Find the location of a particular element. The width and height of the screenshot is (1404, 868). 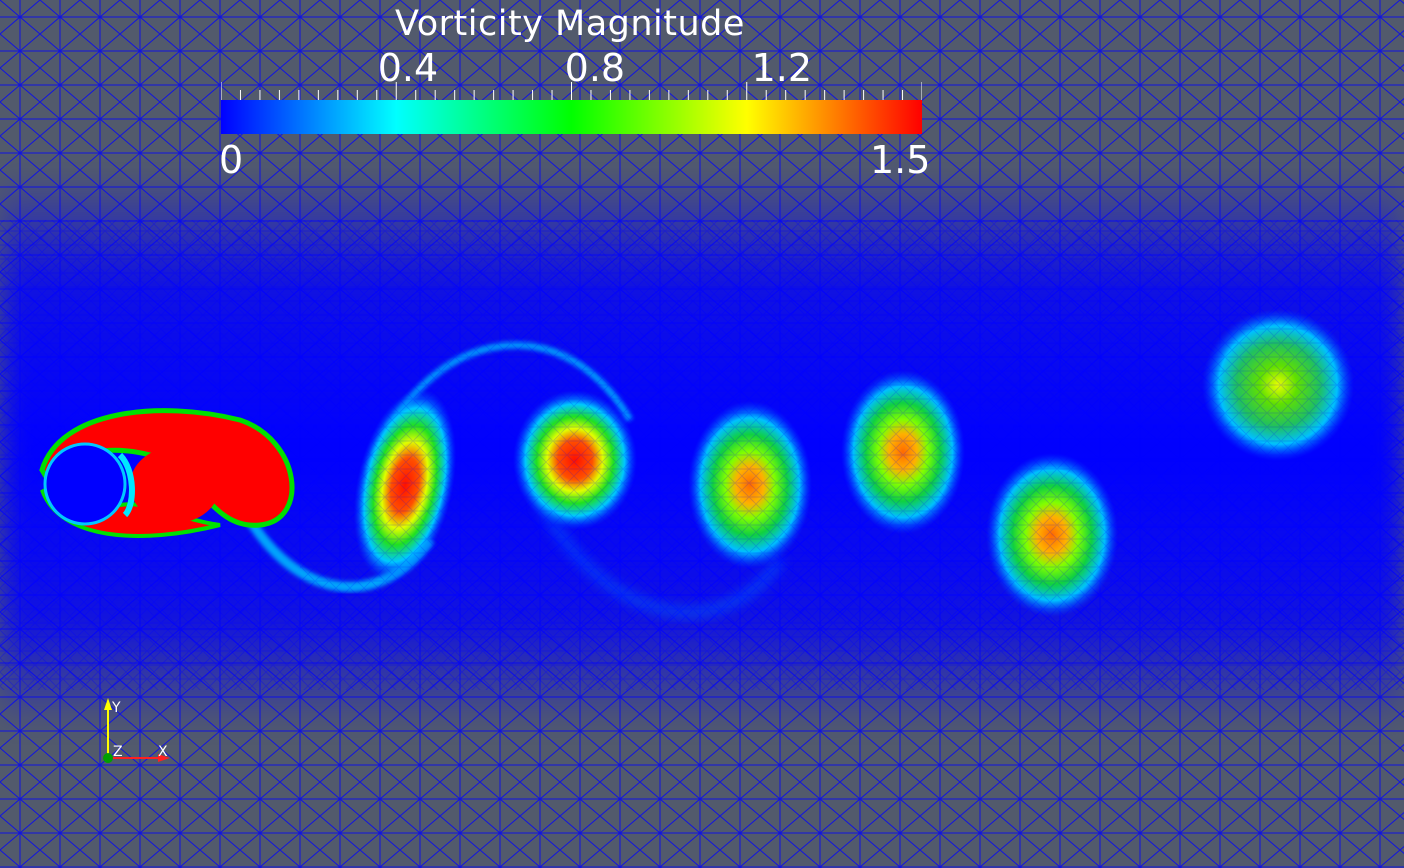

x-axis-arrow-icon is located at coordinates (164, 758).